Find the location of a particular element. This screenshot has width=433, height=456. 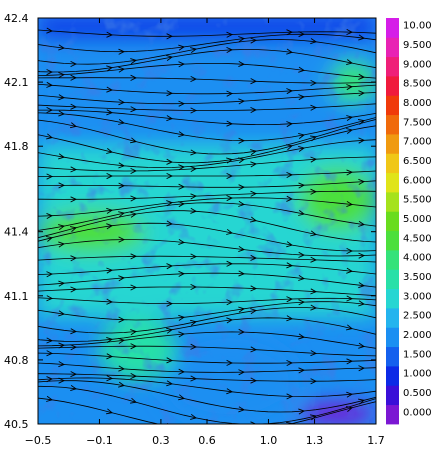

colorbar-label: 5.000 is located at coordinates (417, 219).